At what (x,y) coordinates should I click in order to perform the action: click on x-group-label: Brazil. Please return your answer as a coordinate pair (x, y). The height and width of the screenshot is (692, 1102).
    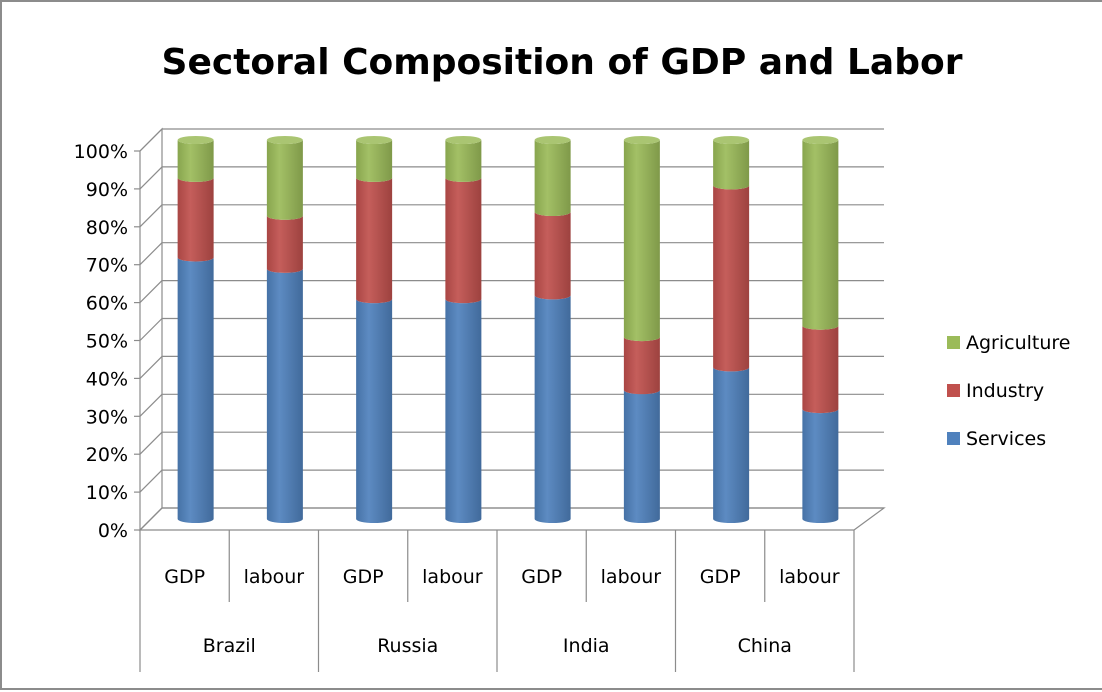
    Looking at the image, I should click on (229, 646).